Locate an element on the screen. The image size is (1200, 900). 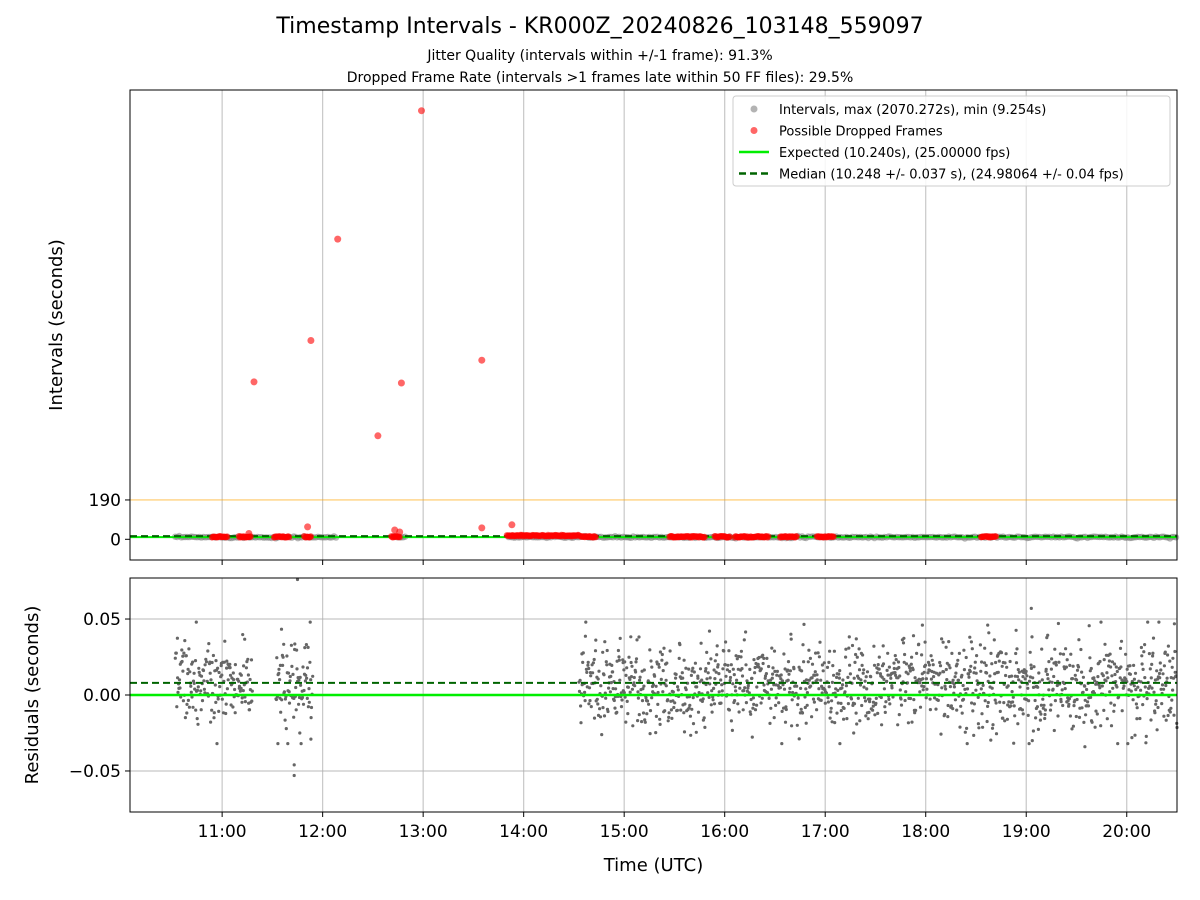
bottom-x-tick-label: 16:00 is located at coordinates (724, 832).